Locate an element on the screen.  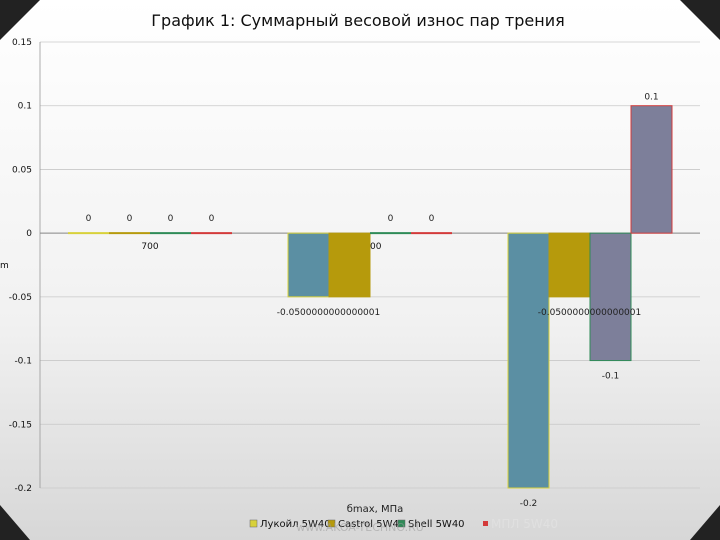
data-label: -0.1 is located at coordinates (611, 377).